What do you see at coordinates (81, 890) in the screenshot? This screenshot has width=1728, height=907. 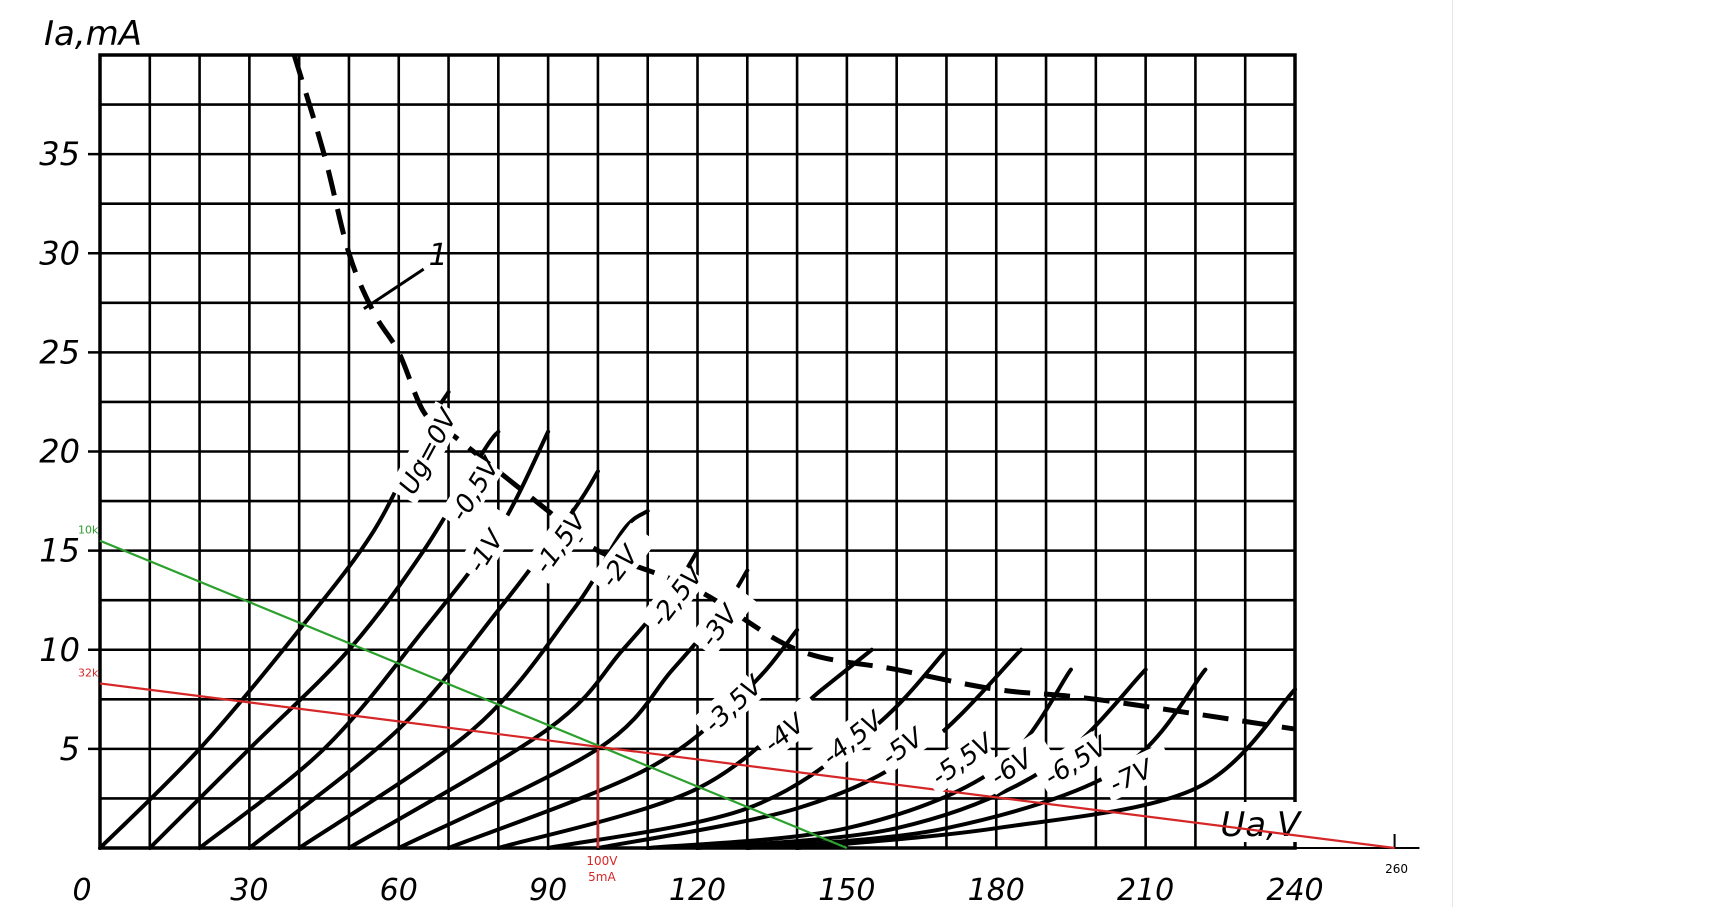 I see `x-tick-label: 0` at bounding box center [81, 890].